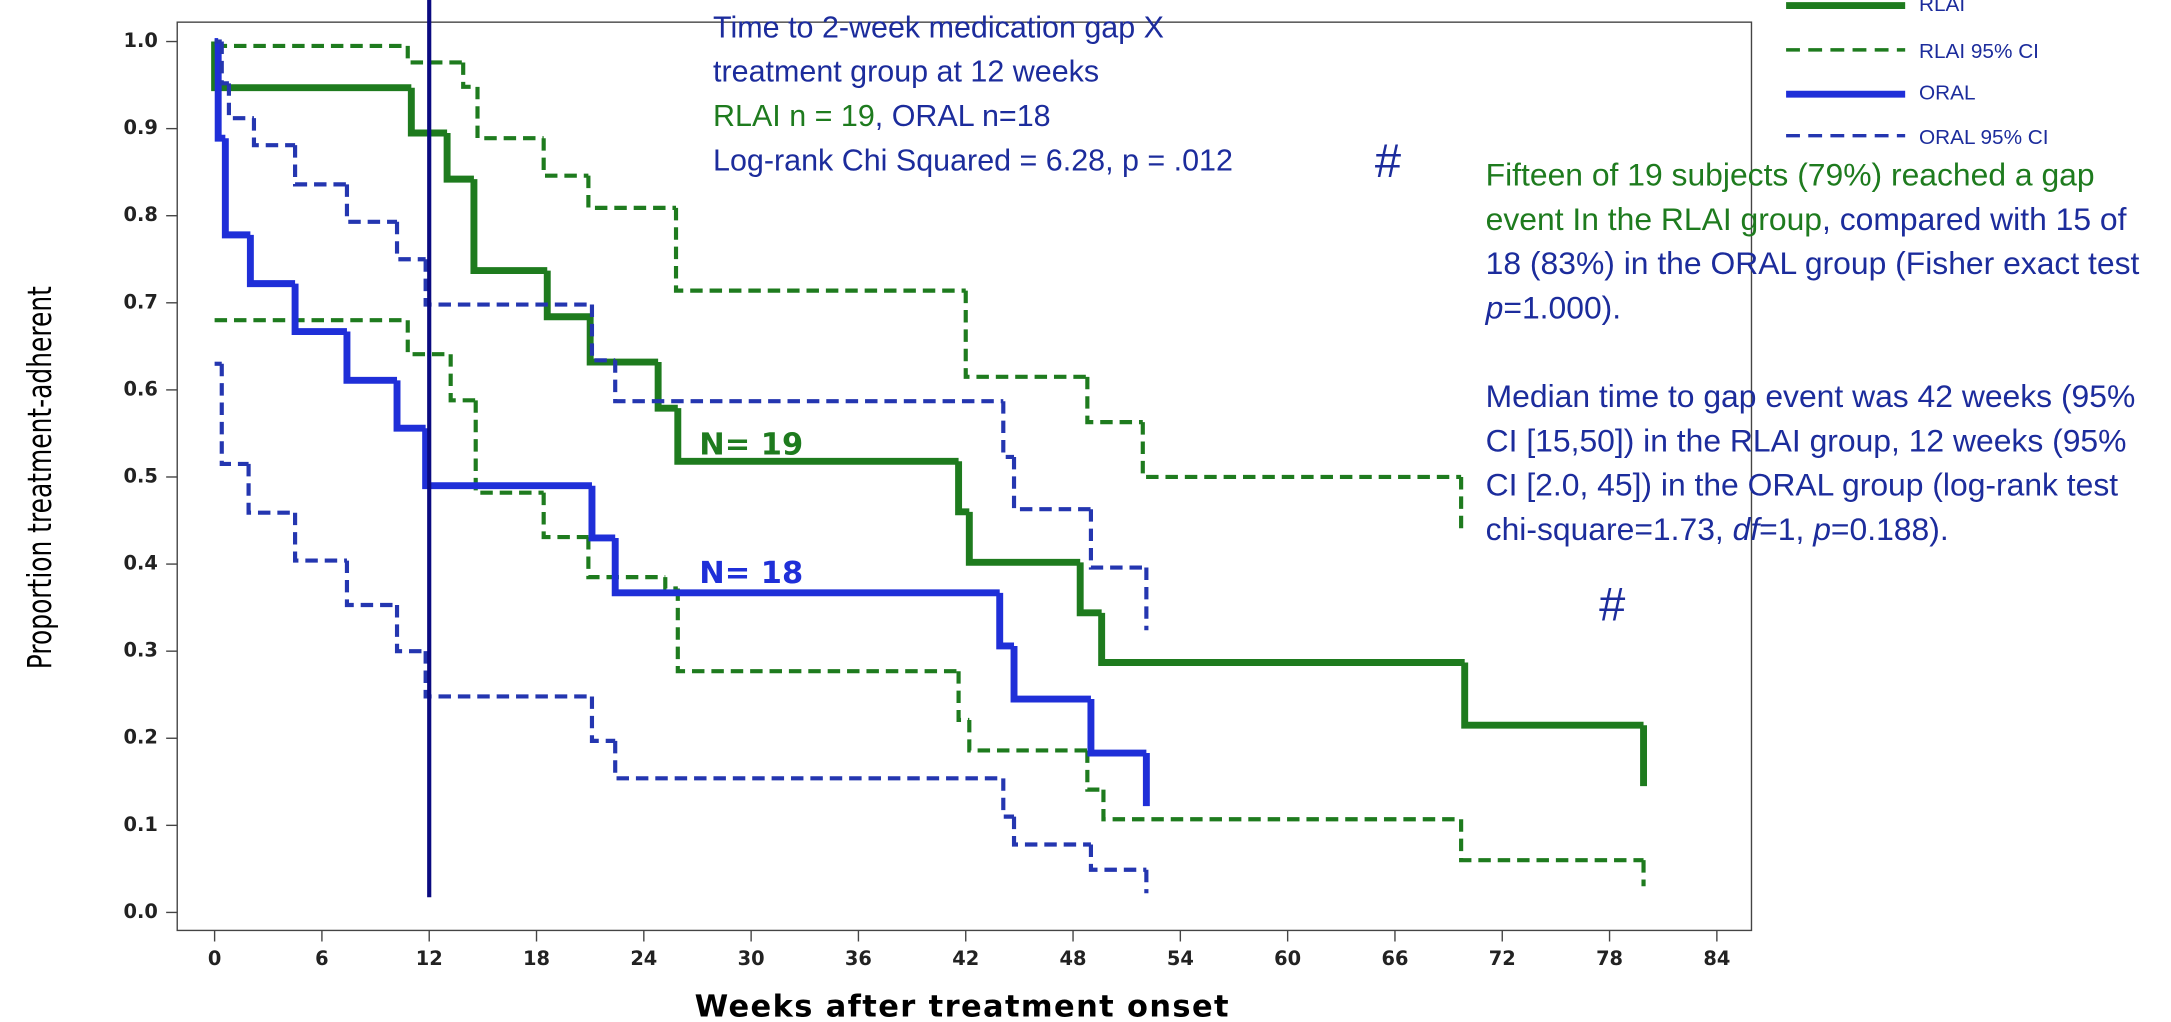  What do you see at coordinates (1180, 958) in the screenshot?
I see `x-tick-label: 54` at bounding box center [1180, 958].